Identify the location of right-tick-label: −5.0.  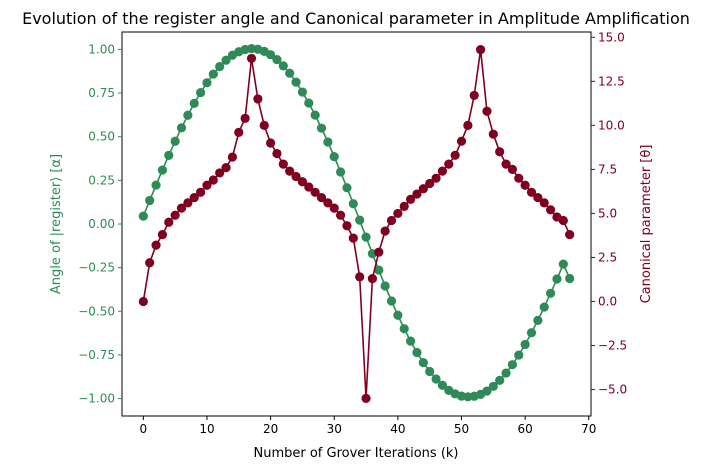
(612, 390).